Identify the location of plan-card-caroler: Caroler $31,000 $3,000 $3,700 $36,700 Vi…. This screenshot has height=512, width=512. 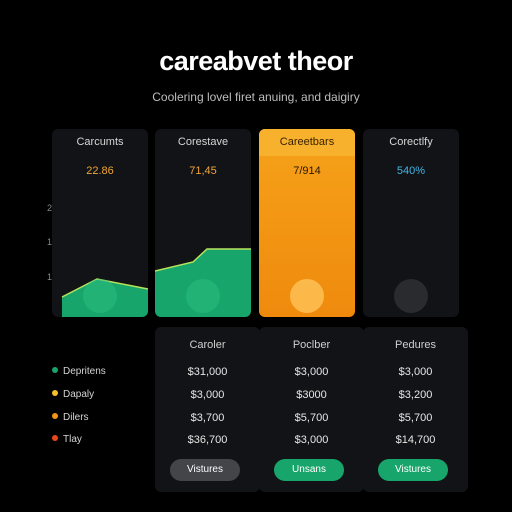
(207, 409).